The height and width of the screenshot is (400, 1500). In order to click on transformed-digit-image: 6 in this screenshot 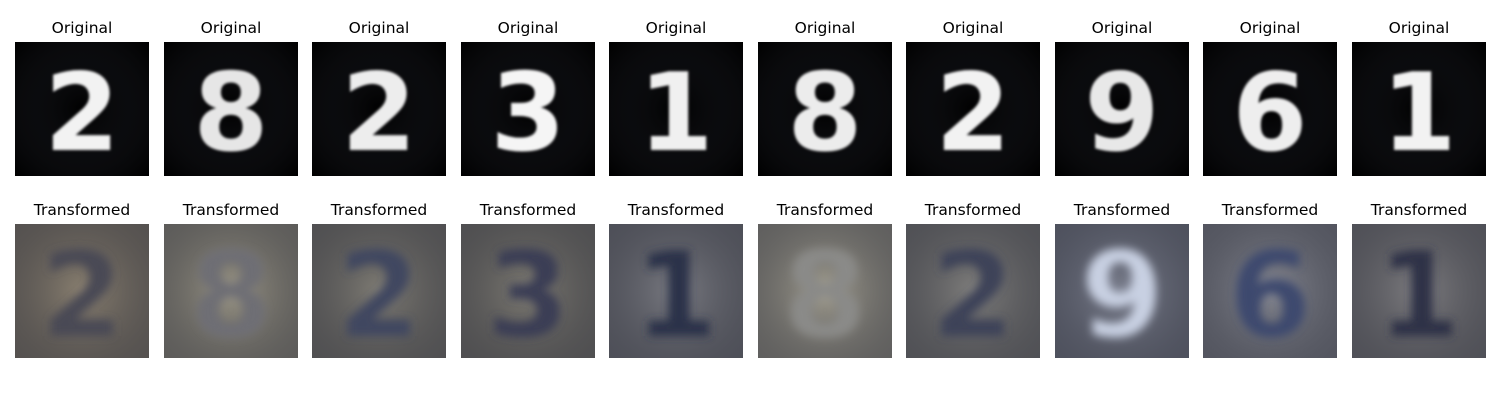, I will do `click(1270, 291)`.